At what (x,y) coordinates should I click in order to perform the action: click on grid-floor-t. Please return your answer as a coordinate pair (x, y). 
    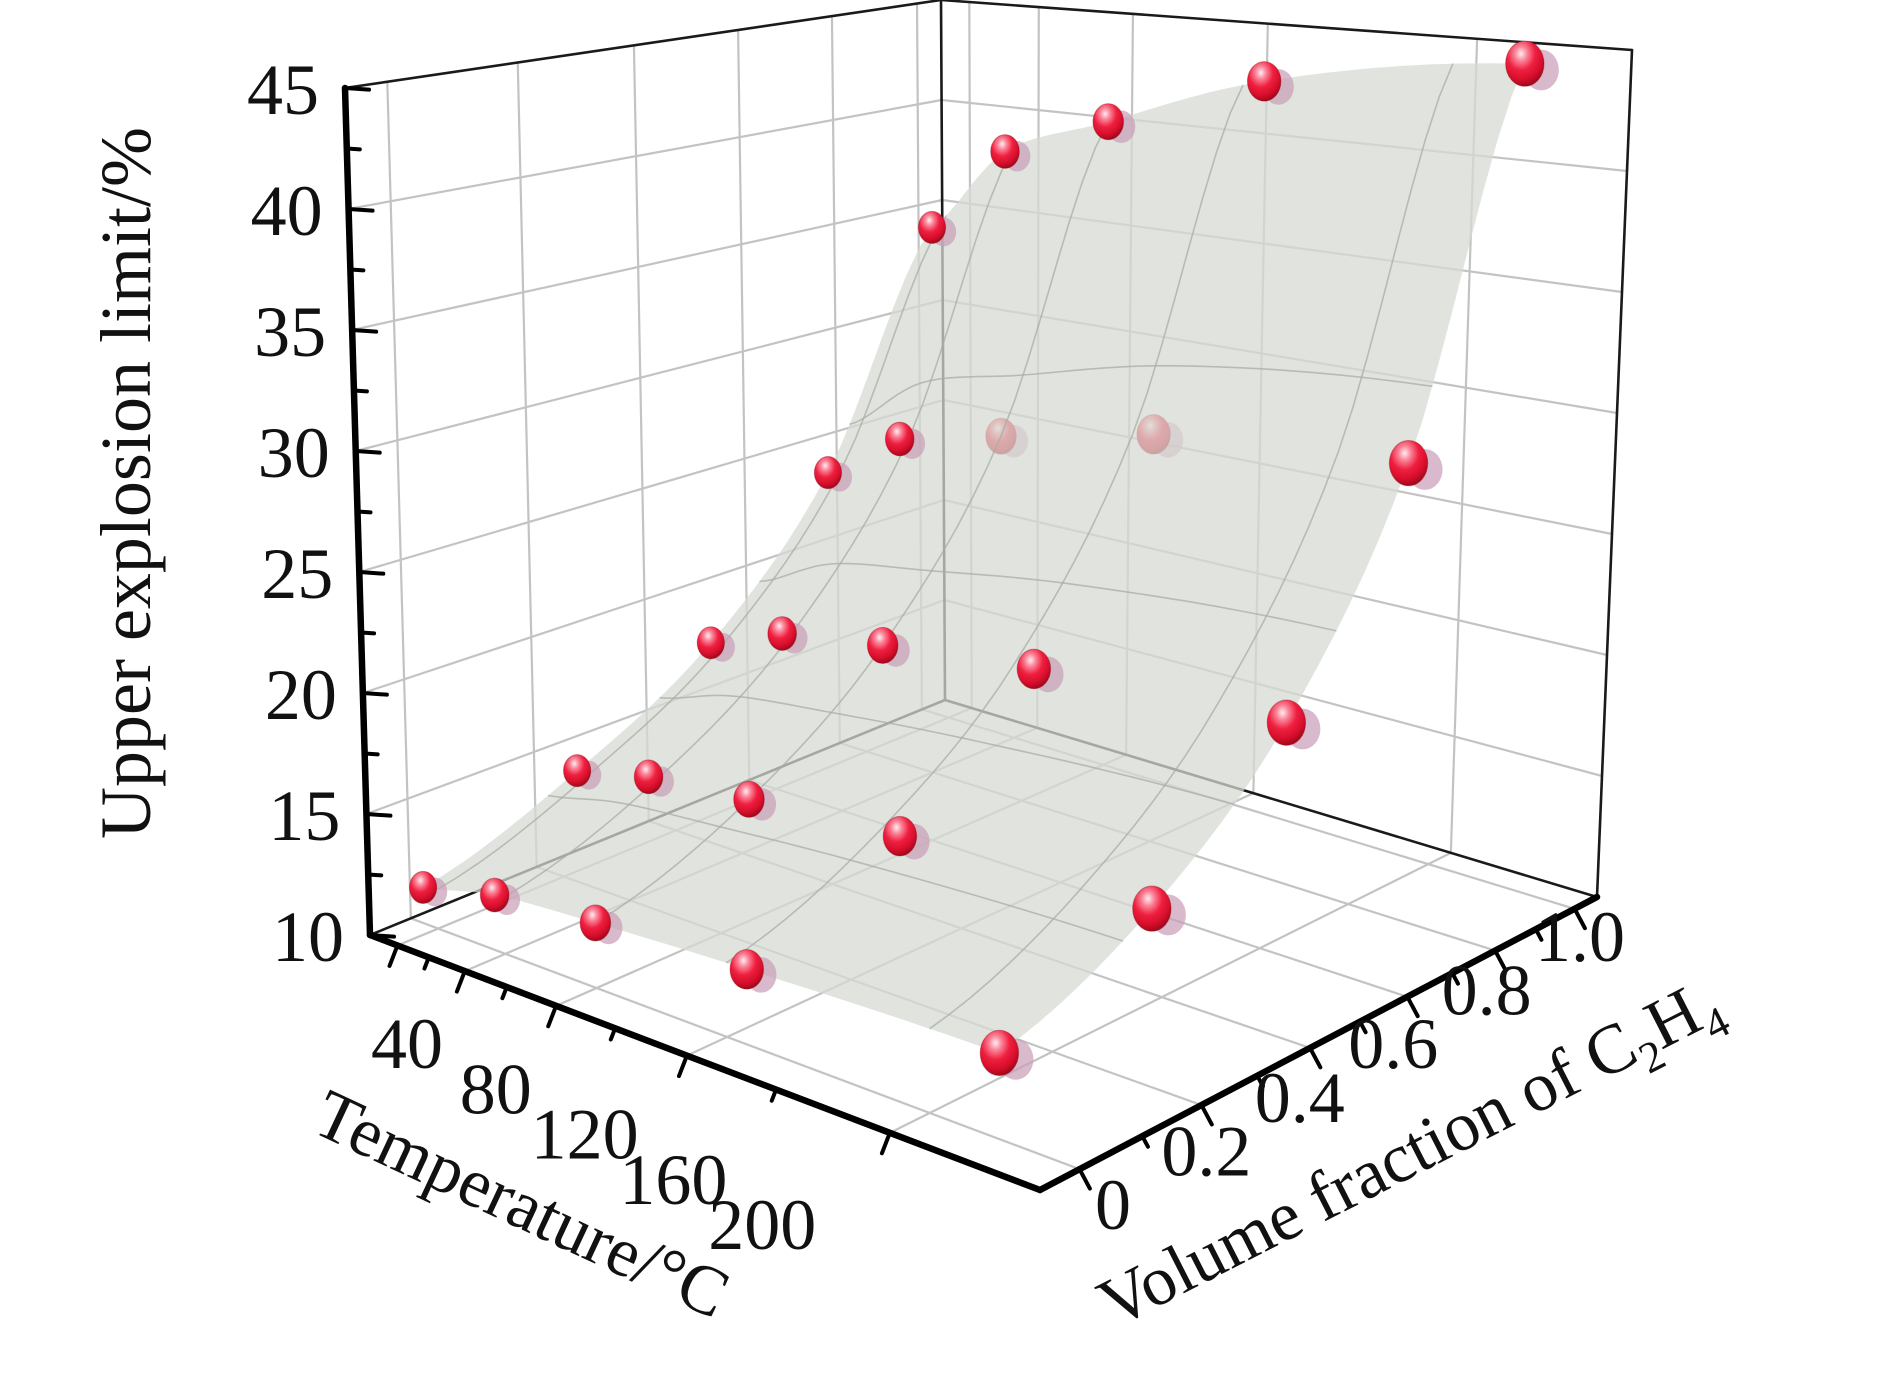
    Looking at the image, I should click on (1170, 992).